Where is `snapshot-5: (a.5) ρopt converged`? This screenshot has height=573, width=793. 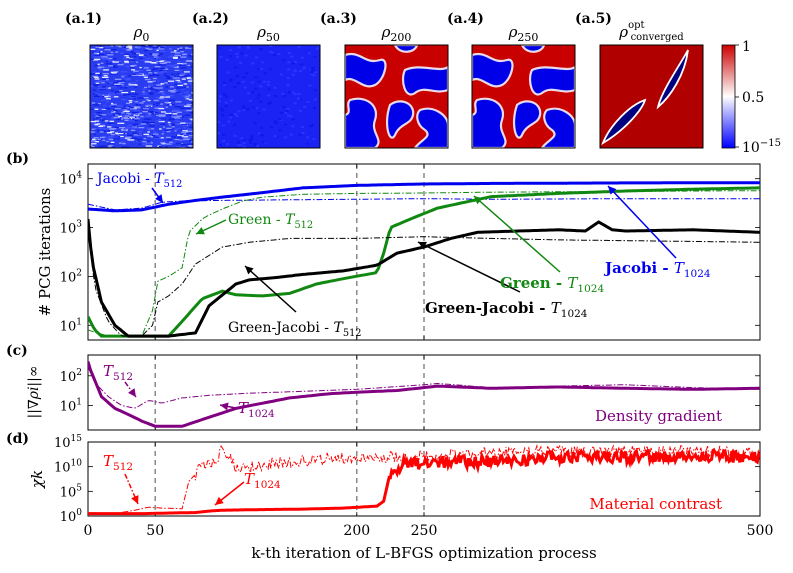 snapshot-5: (a.5) ρopt converged is located at coordinates (639, 80).